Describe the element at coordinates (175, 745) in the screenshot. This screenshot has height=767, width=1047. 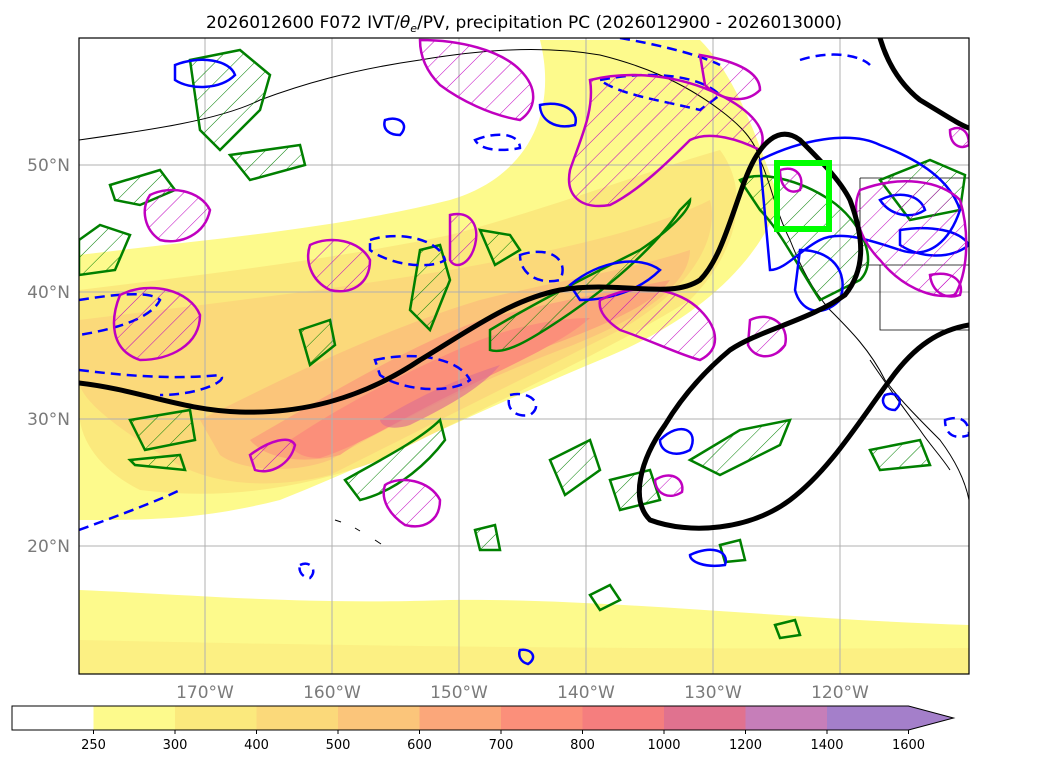
I see `colorbar-tick-label: 300` at that location.